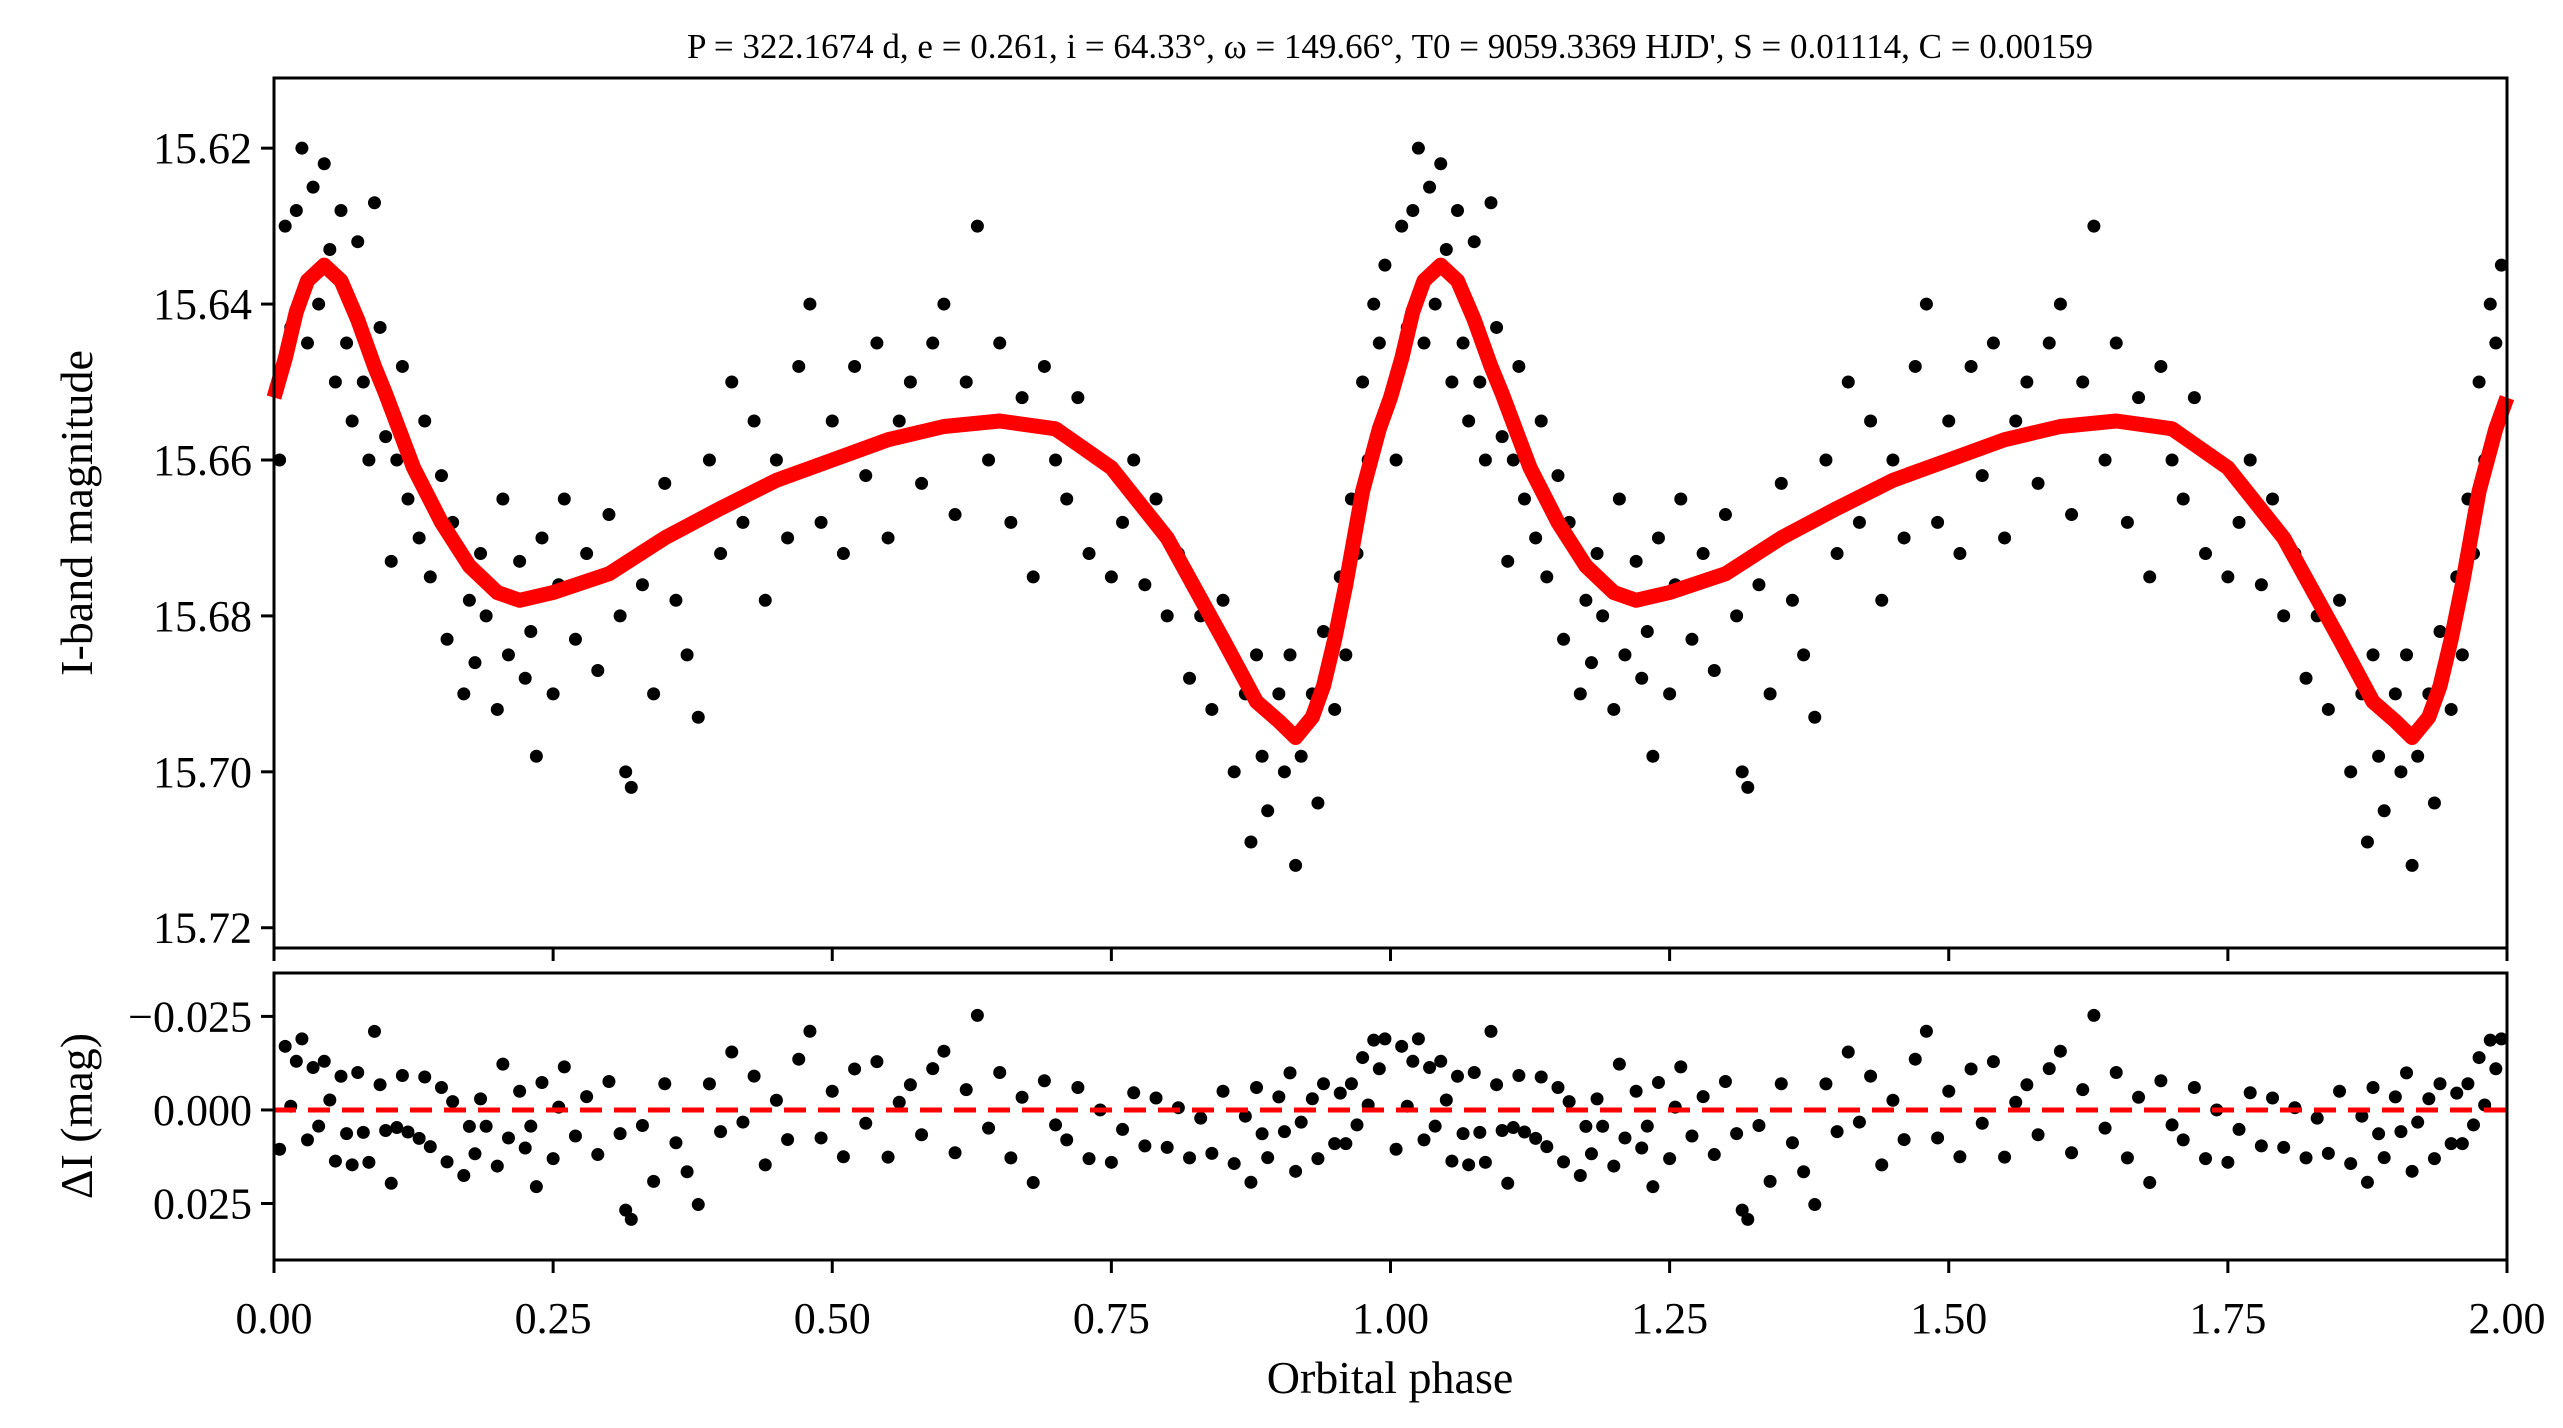 The image size is (2563, 1428). Describe the element at coordinates (202, 460) in the screenshot. I see `y-tick-label: 15.66` at that location.